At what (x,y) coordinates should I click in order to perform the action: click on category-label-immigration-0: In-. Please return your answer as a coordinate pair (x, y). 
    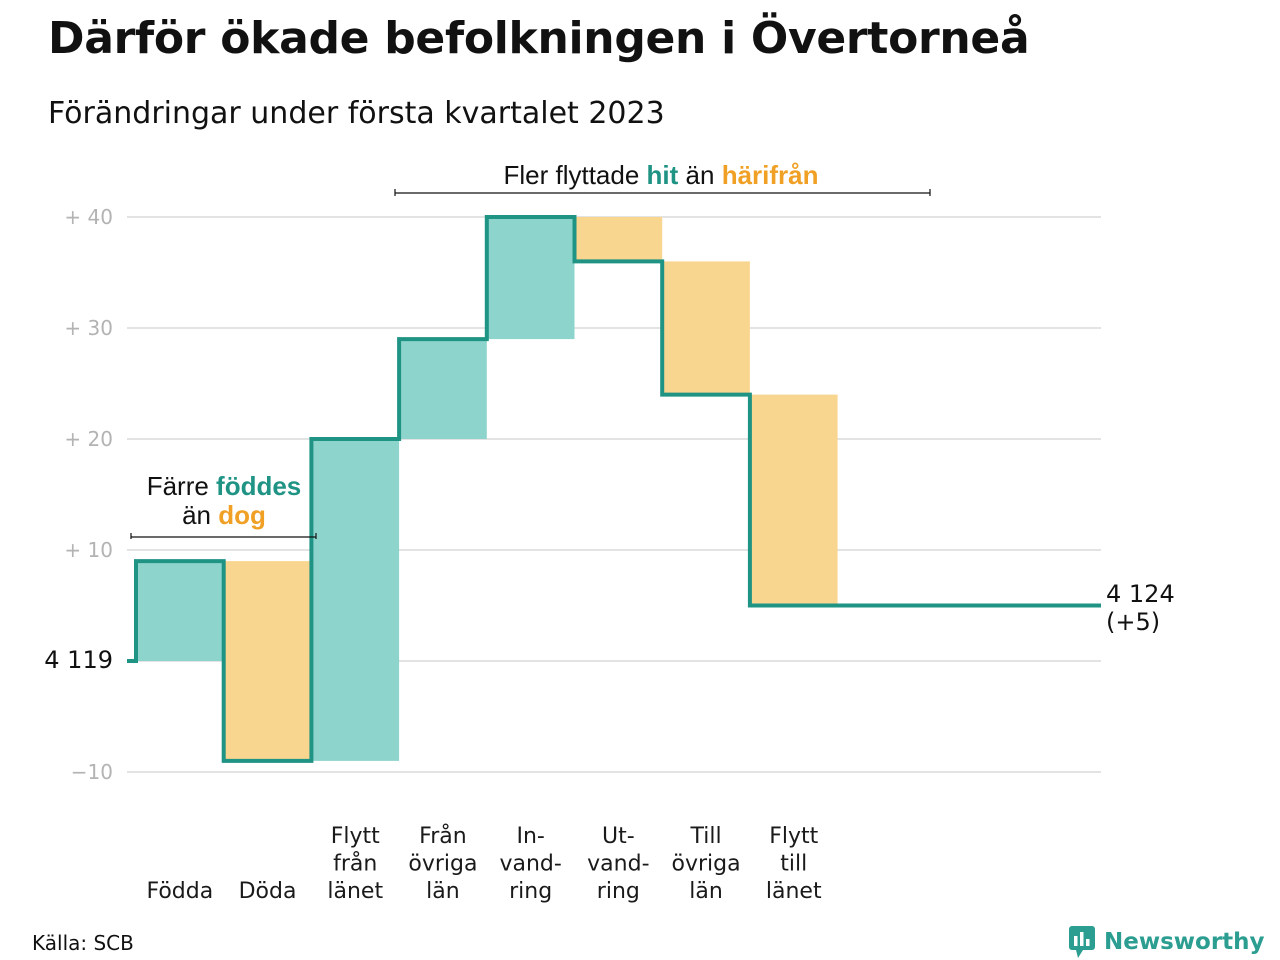
    Looking at the image, I should click on (530, 836).